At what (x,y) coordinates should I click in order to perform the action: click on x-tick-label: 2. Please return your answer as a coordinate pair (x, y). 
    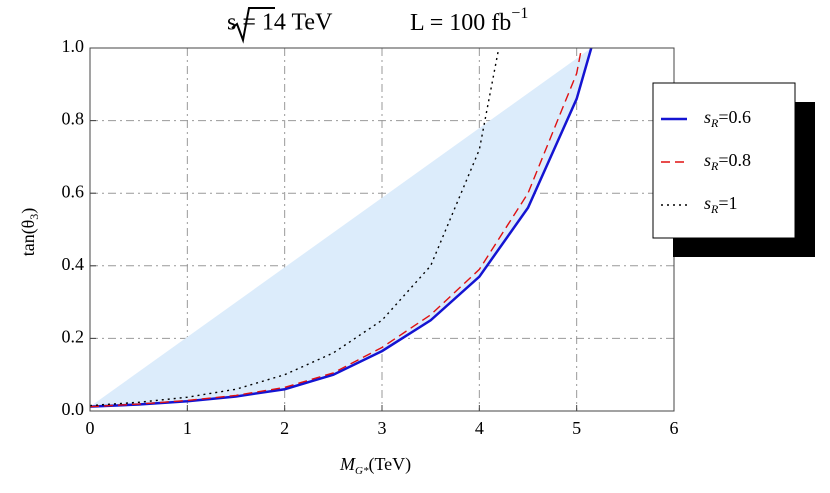
    Looking at the image, I should click on (284, 428).